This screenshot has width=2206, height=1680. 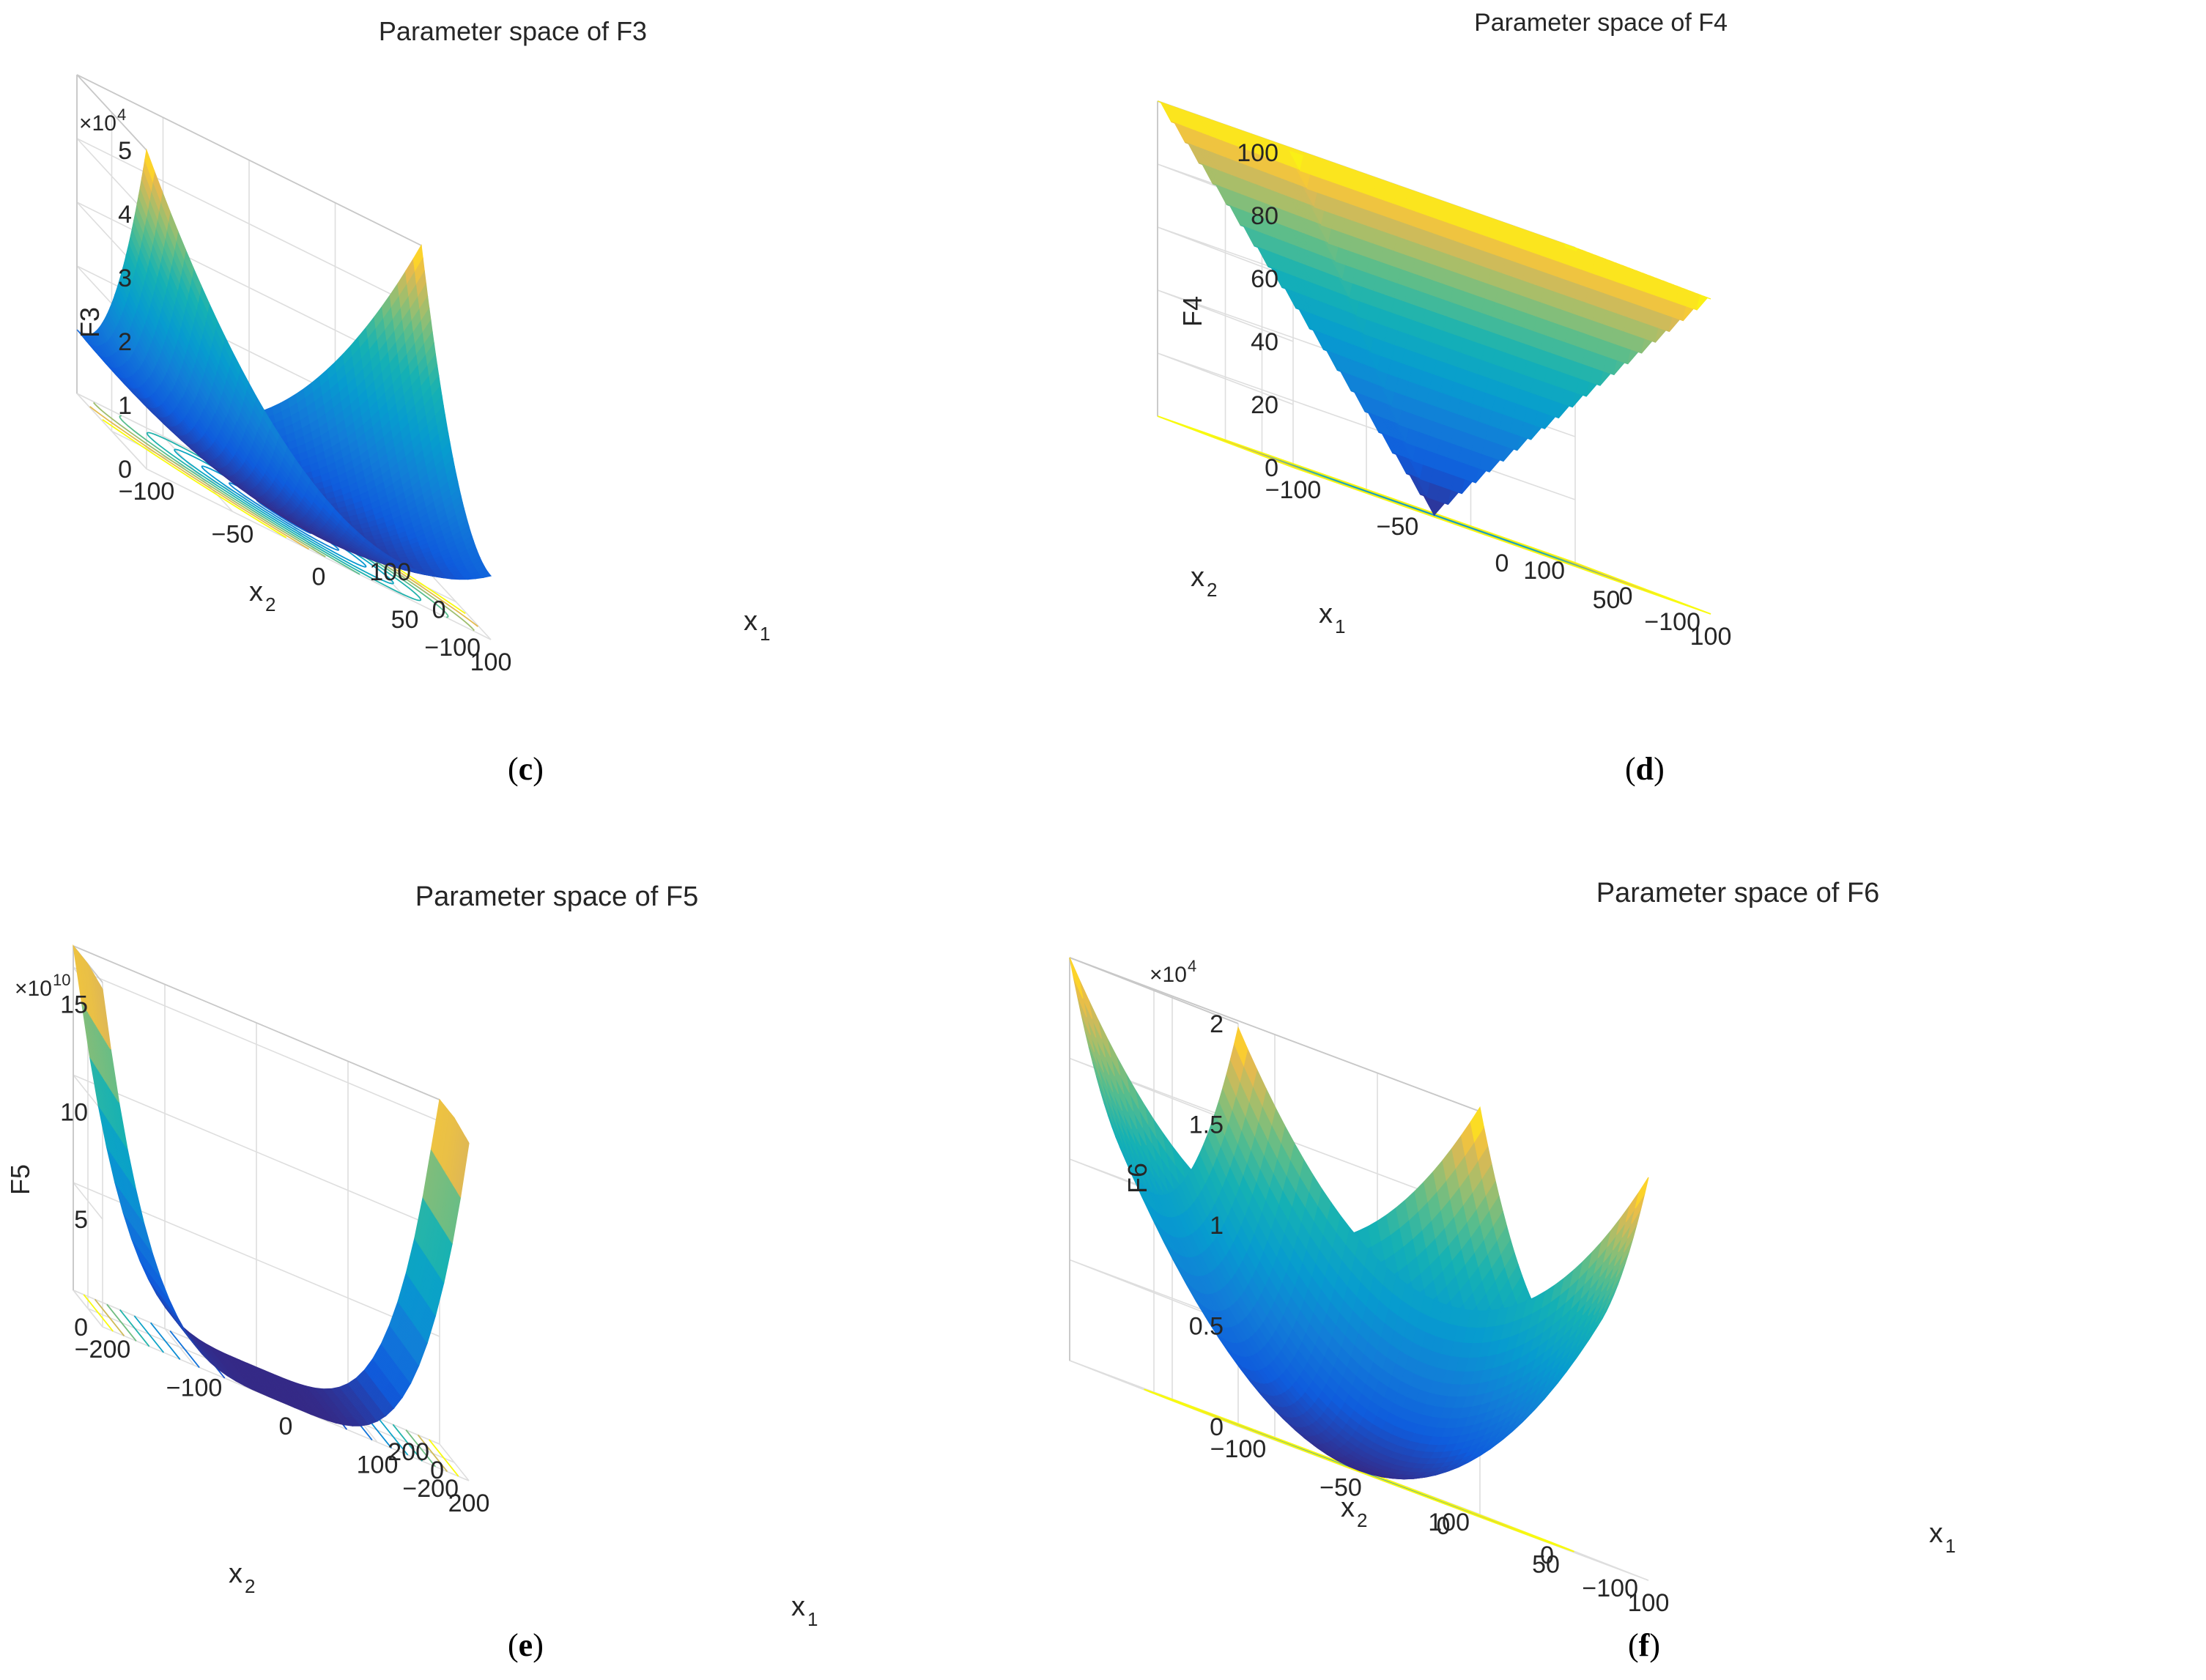 What do you see at coordinates (256, 1023) in the screenshot?
I see `f5-box-edge` at bounding box center [256, 1023].